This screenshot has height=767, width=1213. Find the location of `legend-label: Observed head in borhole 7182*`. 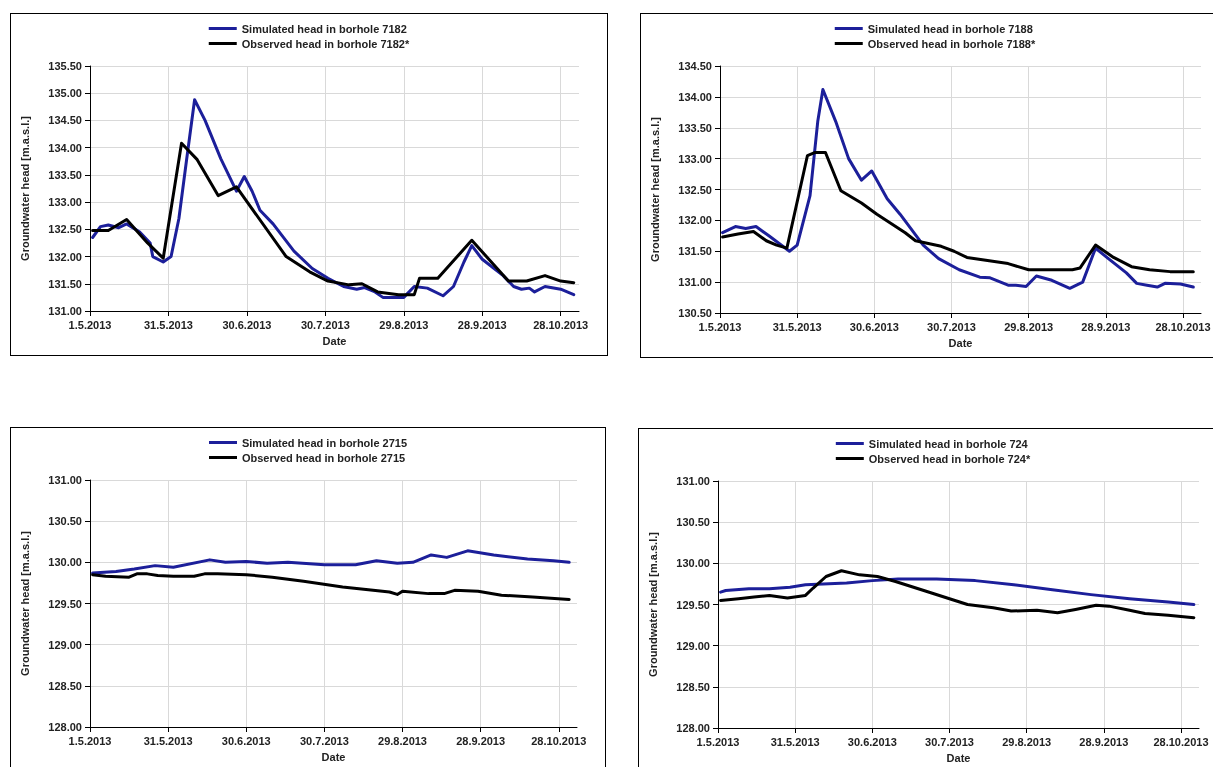

legend-label: Observed head in borhole 7182* is located at coordinates (325, 43).